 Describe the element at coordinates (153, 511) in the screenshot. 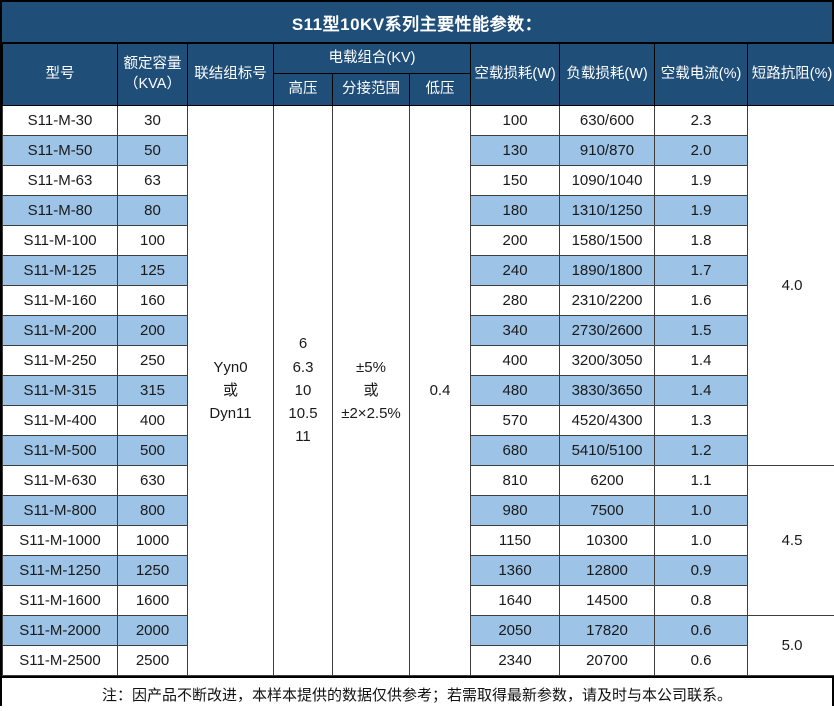

I see `cell-capacity: 800` at that location.